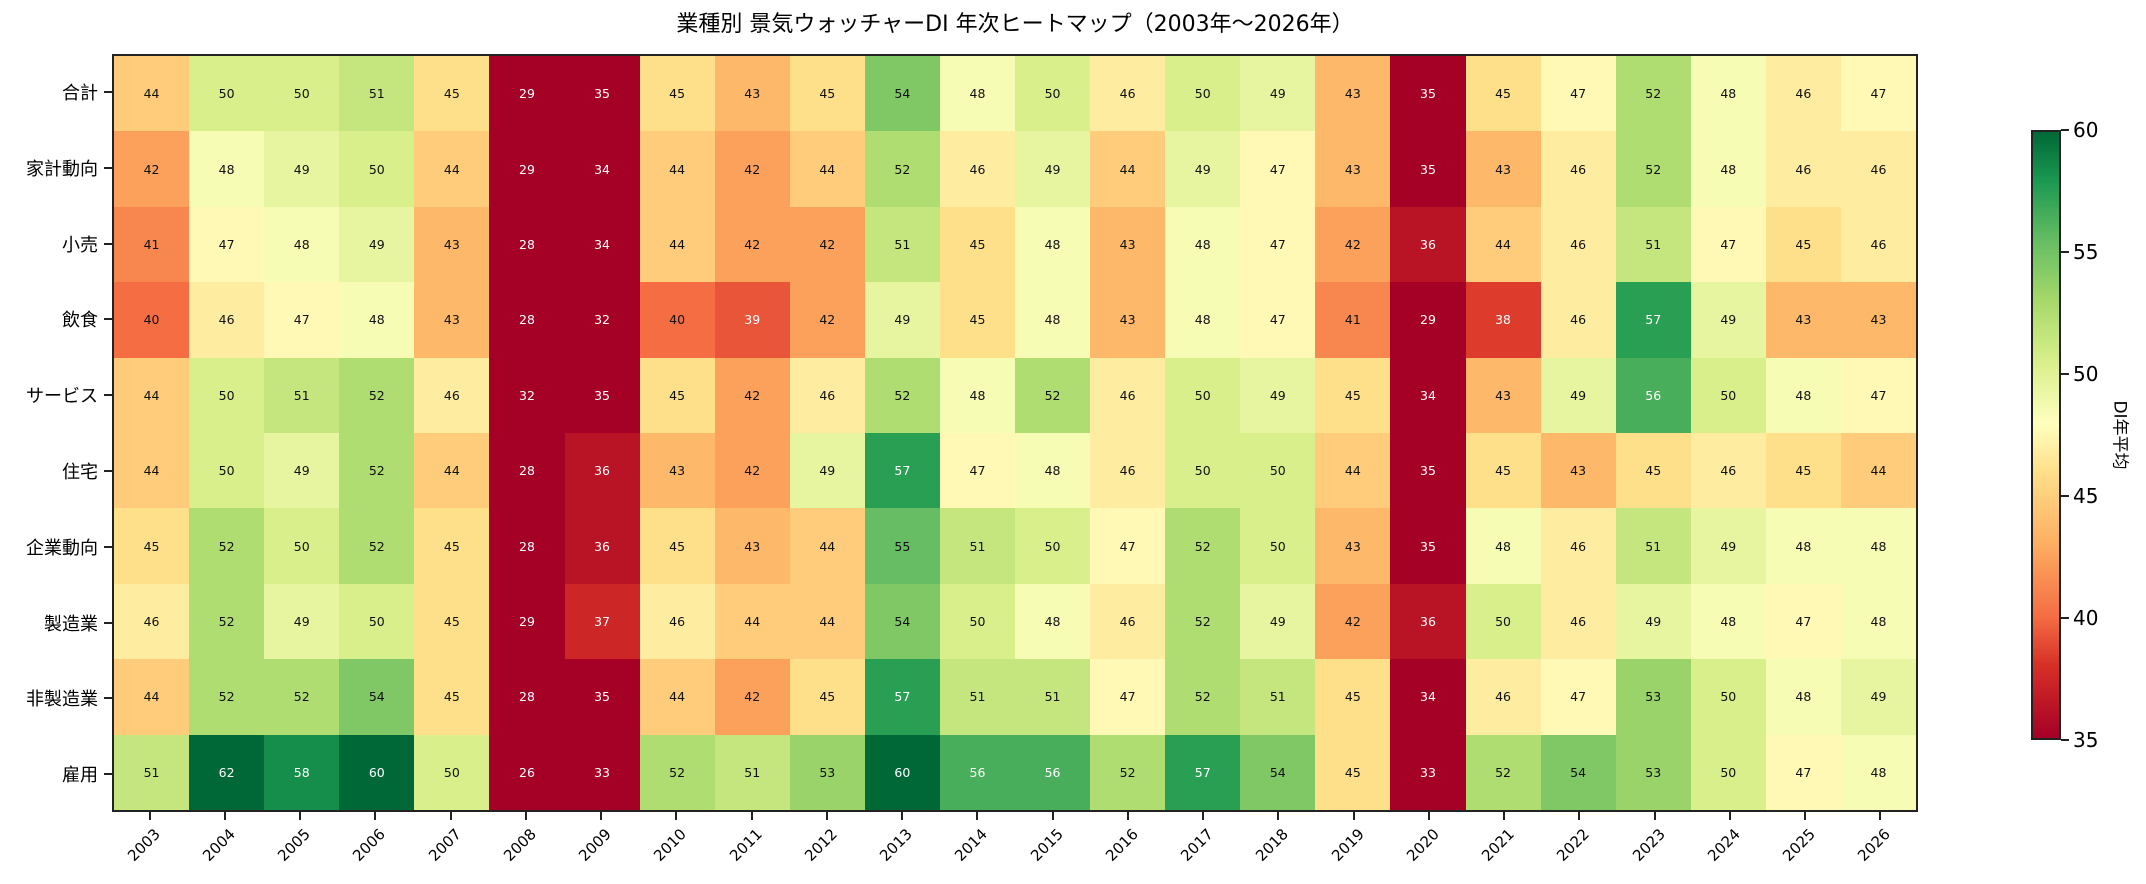  Describe the element at coordinates (2086, 618) in the screenshot. I see `colorbar-tick-label: 40` at that location.